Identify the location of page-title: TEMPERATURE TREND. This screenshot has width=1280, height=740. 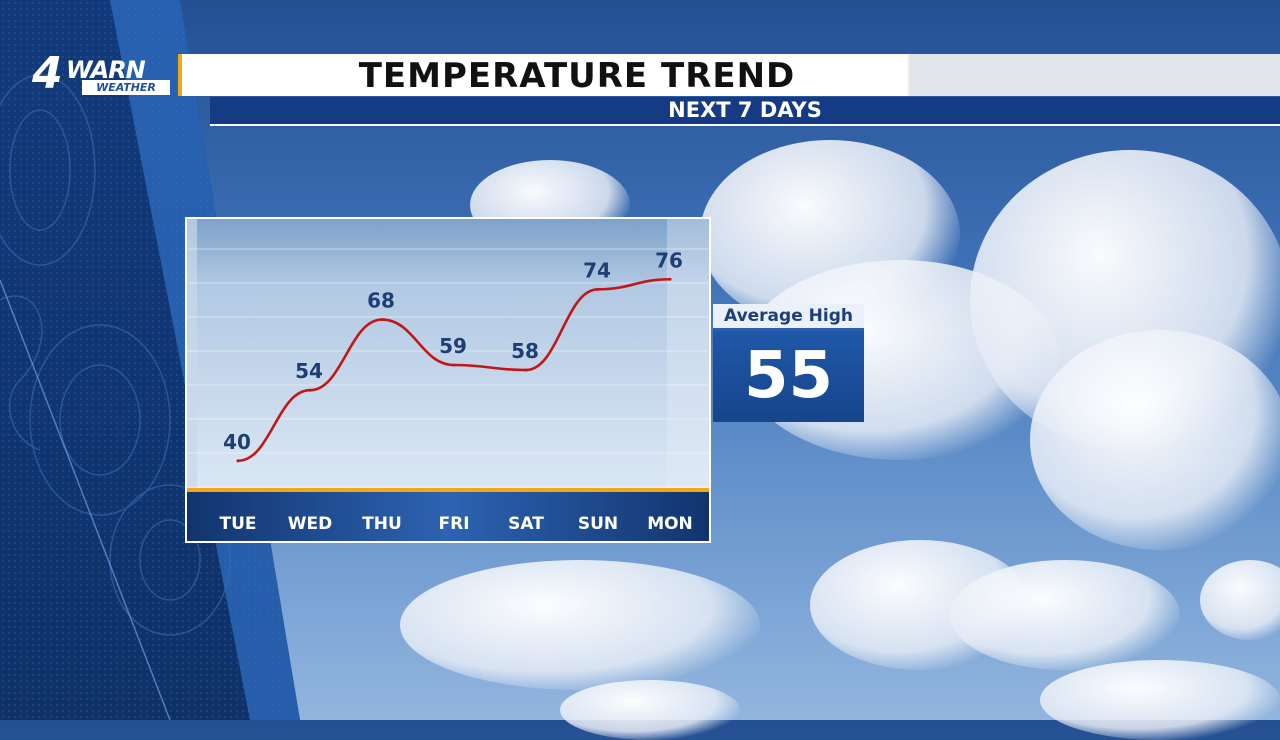
(577, 76).